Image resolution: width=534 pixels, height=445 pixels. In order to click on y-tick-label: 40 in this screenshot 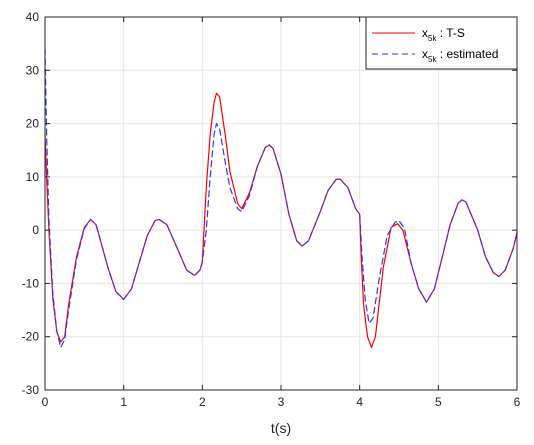, I will do `click(33, 17)`.